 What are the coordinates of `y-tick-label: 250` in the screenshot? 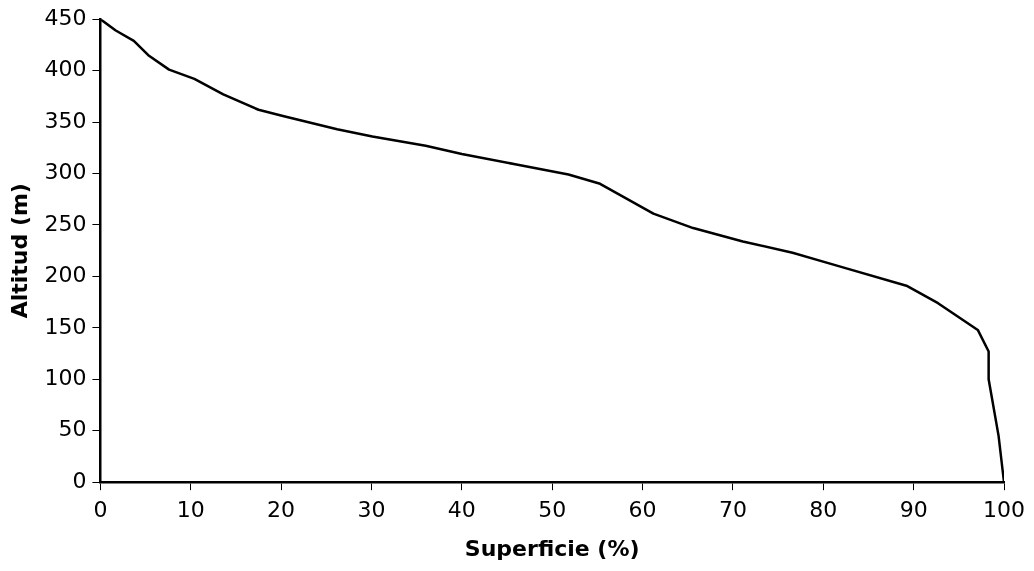 It's located at (65, 223).